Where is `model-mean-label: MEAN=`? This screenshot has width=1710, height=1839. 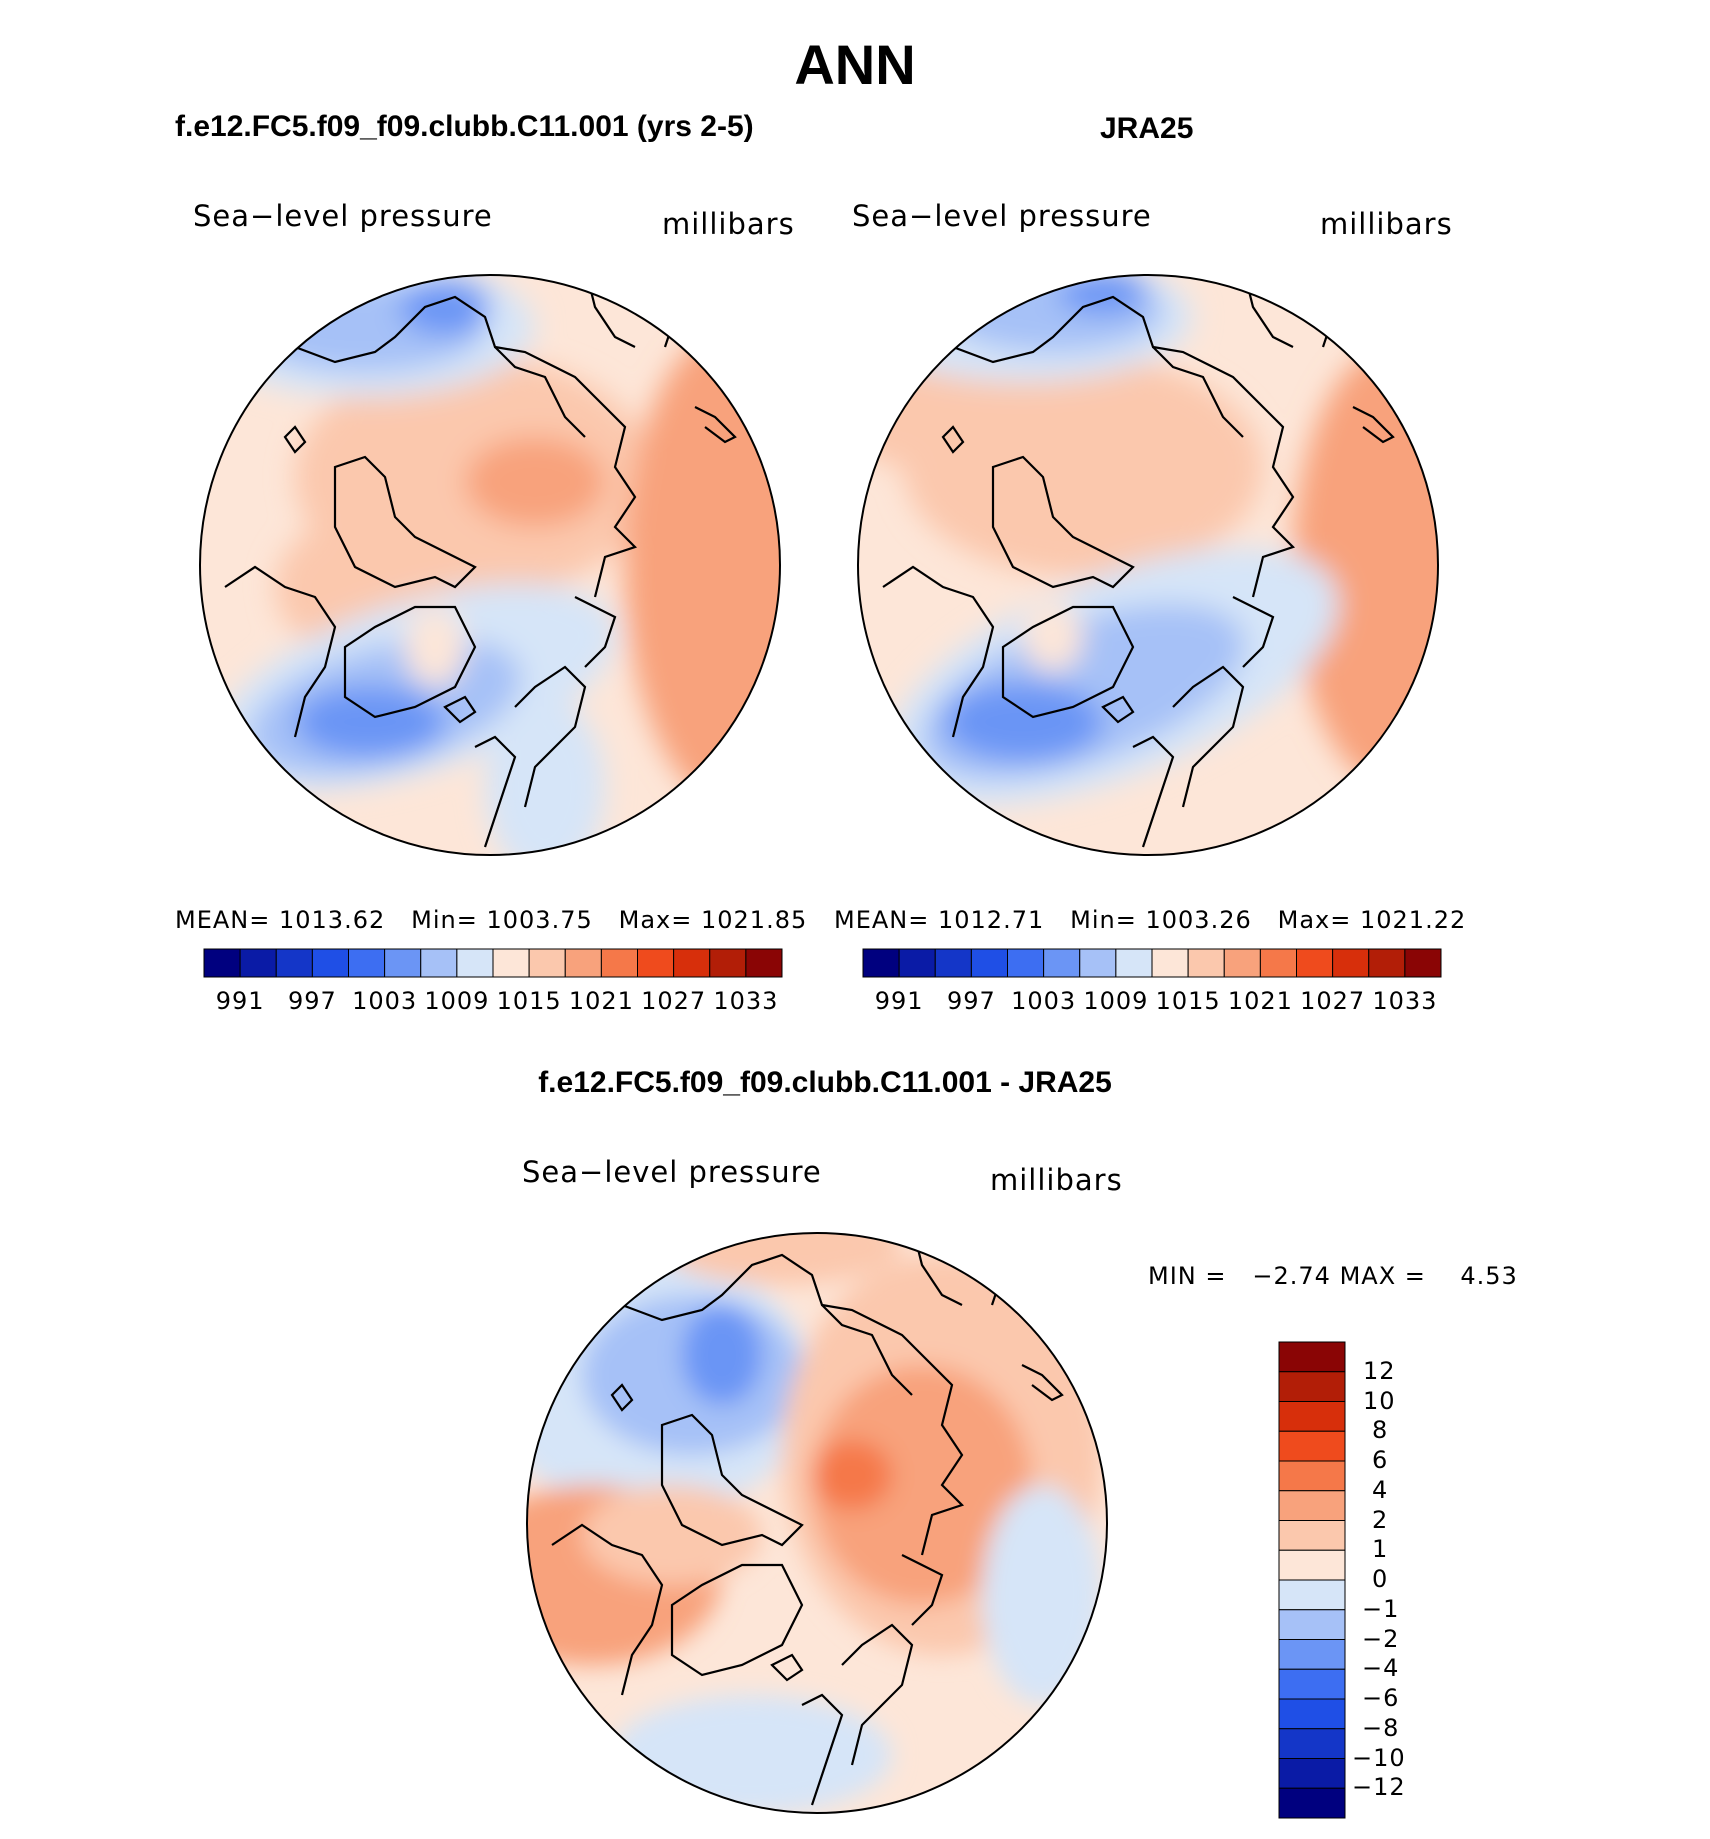 model-mean-label: MEAN= is located at coordinates (223, 920).